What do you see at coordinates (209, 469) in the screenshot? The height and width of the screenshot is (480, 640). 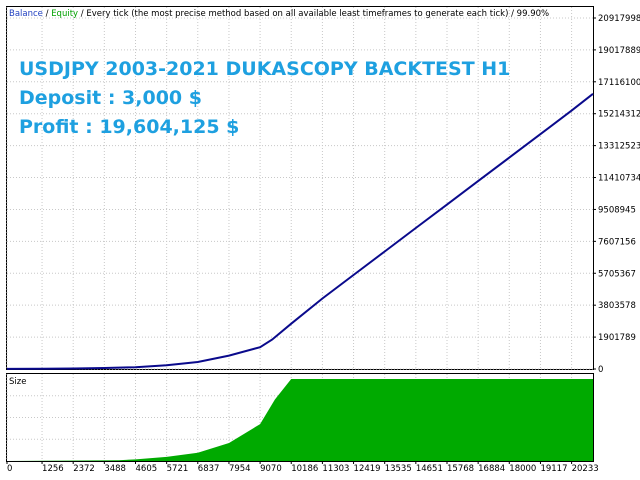 I see `x-tick-label: 6837` at bounding box center [209, 469].